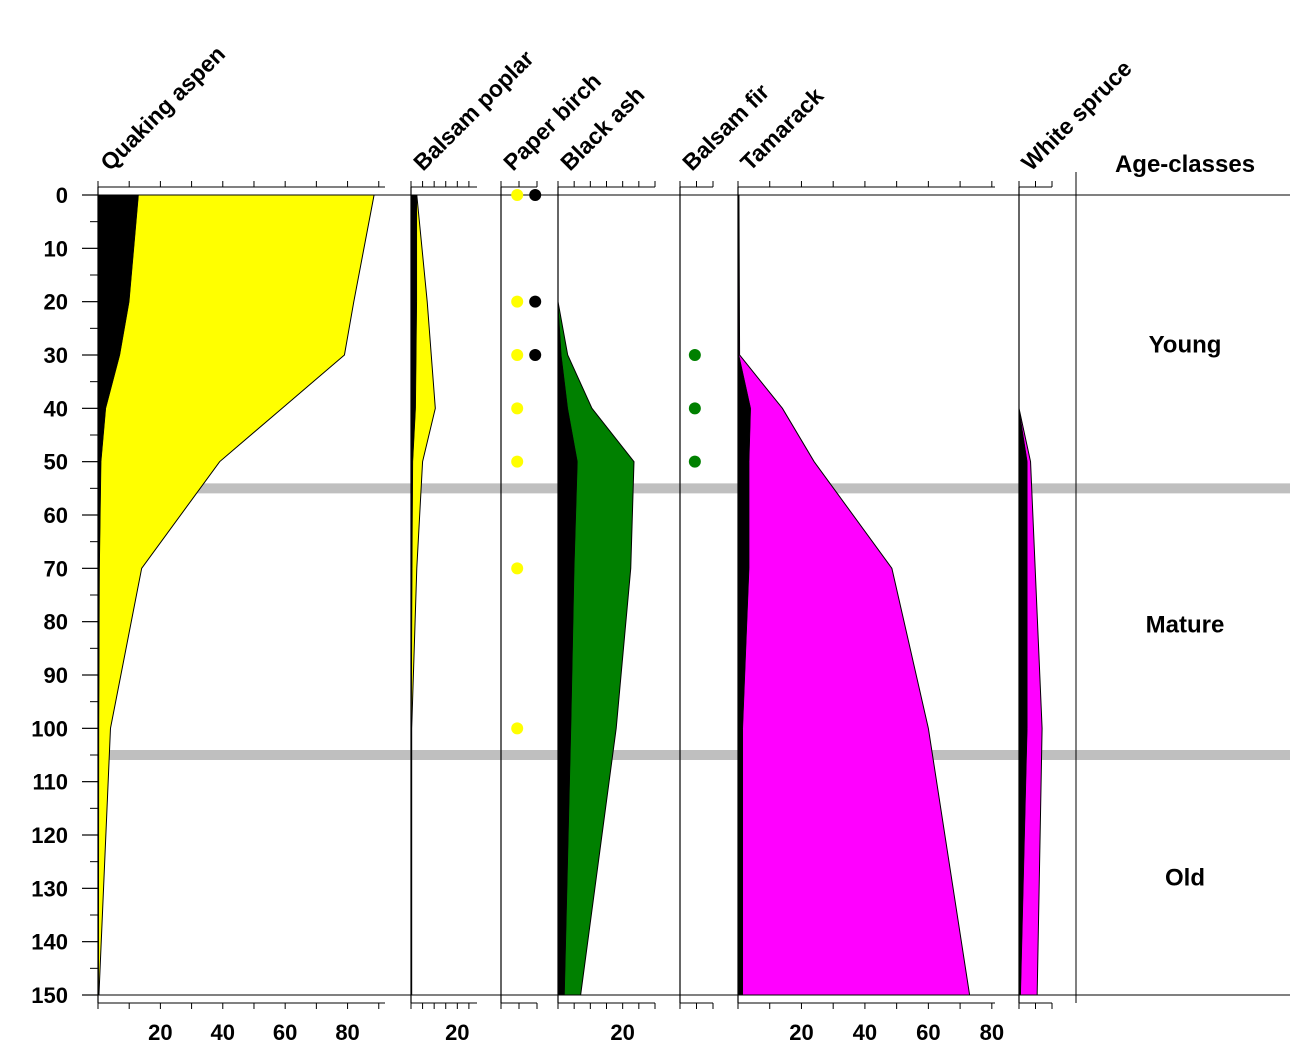 This screenshot has height=1047, width=1290. I want to click on y-tick-label: 150, so click(49, 995).